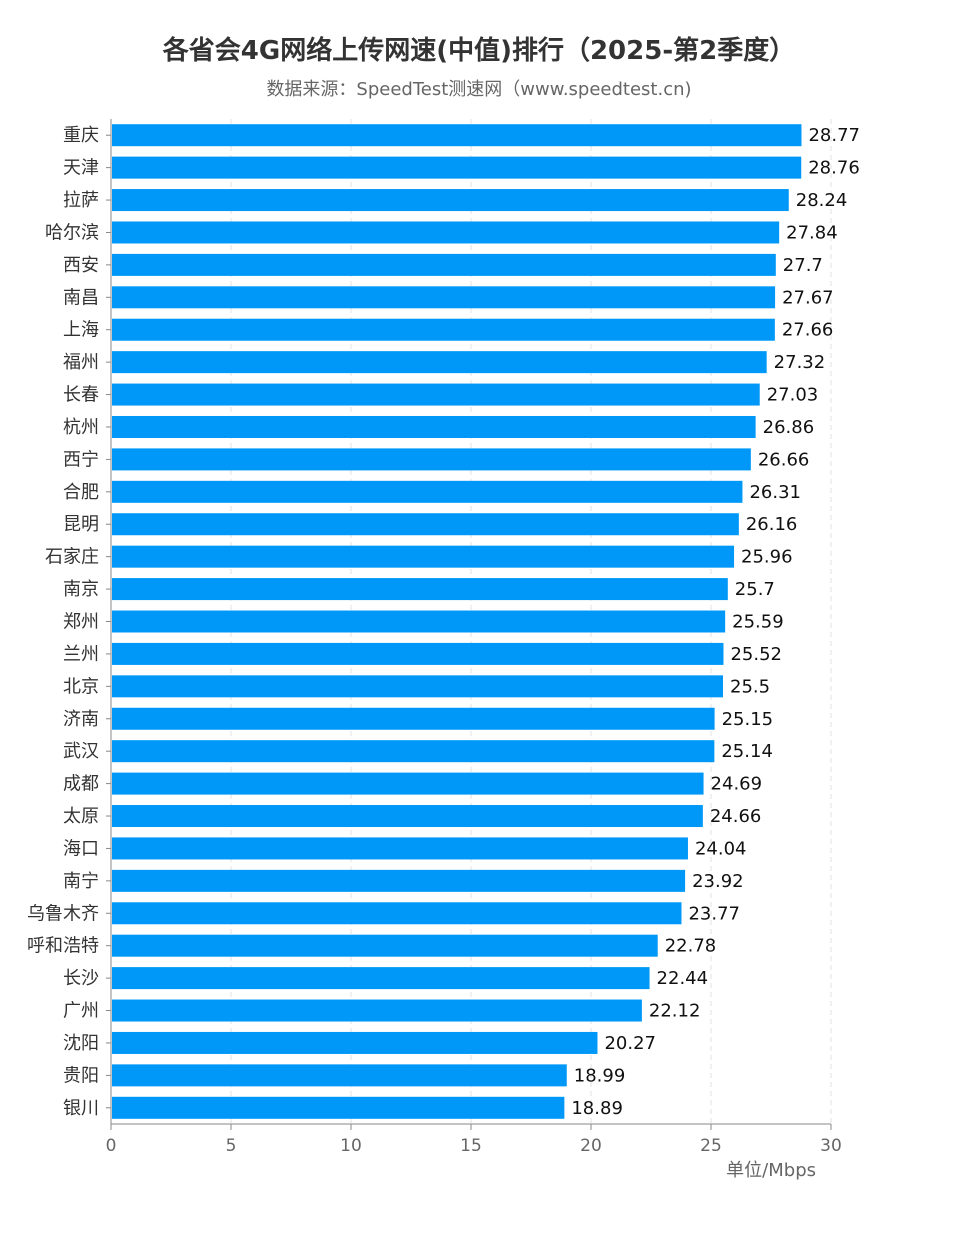 The height and width of the screenshot is (1255, 958). Describe the element at coordinates (81, 524) in the screenshot. I see `category-label: 昆明` at that location.